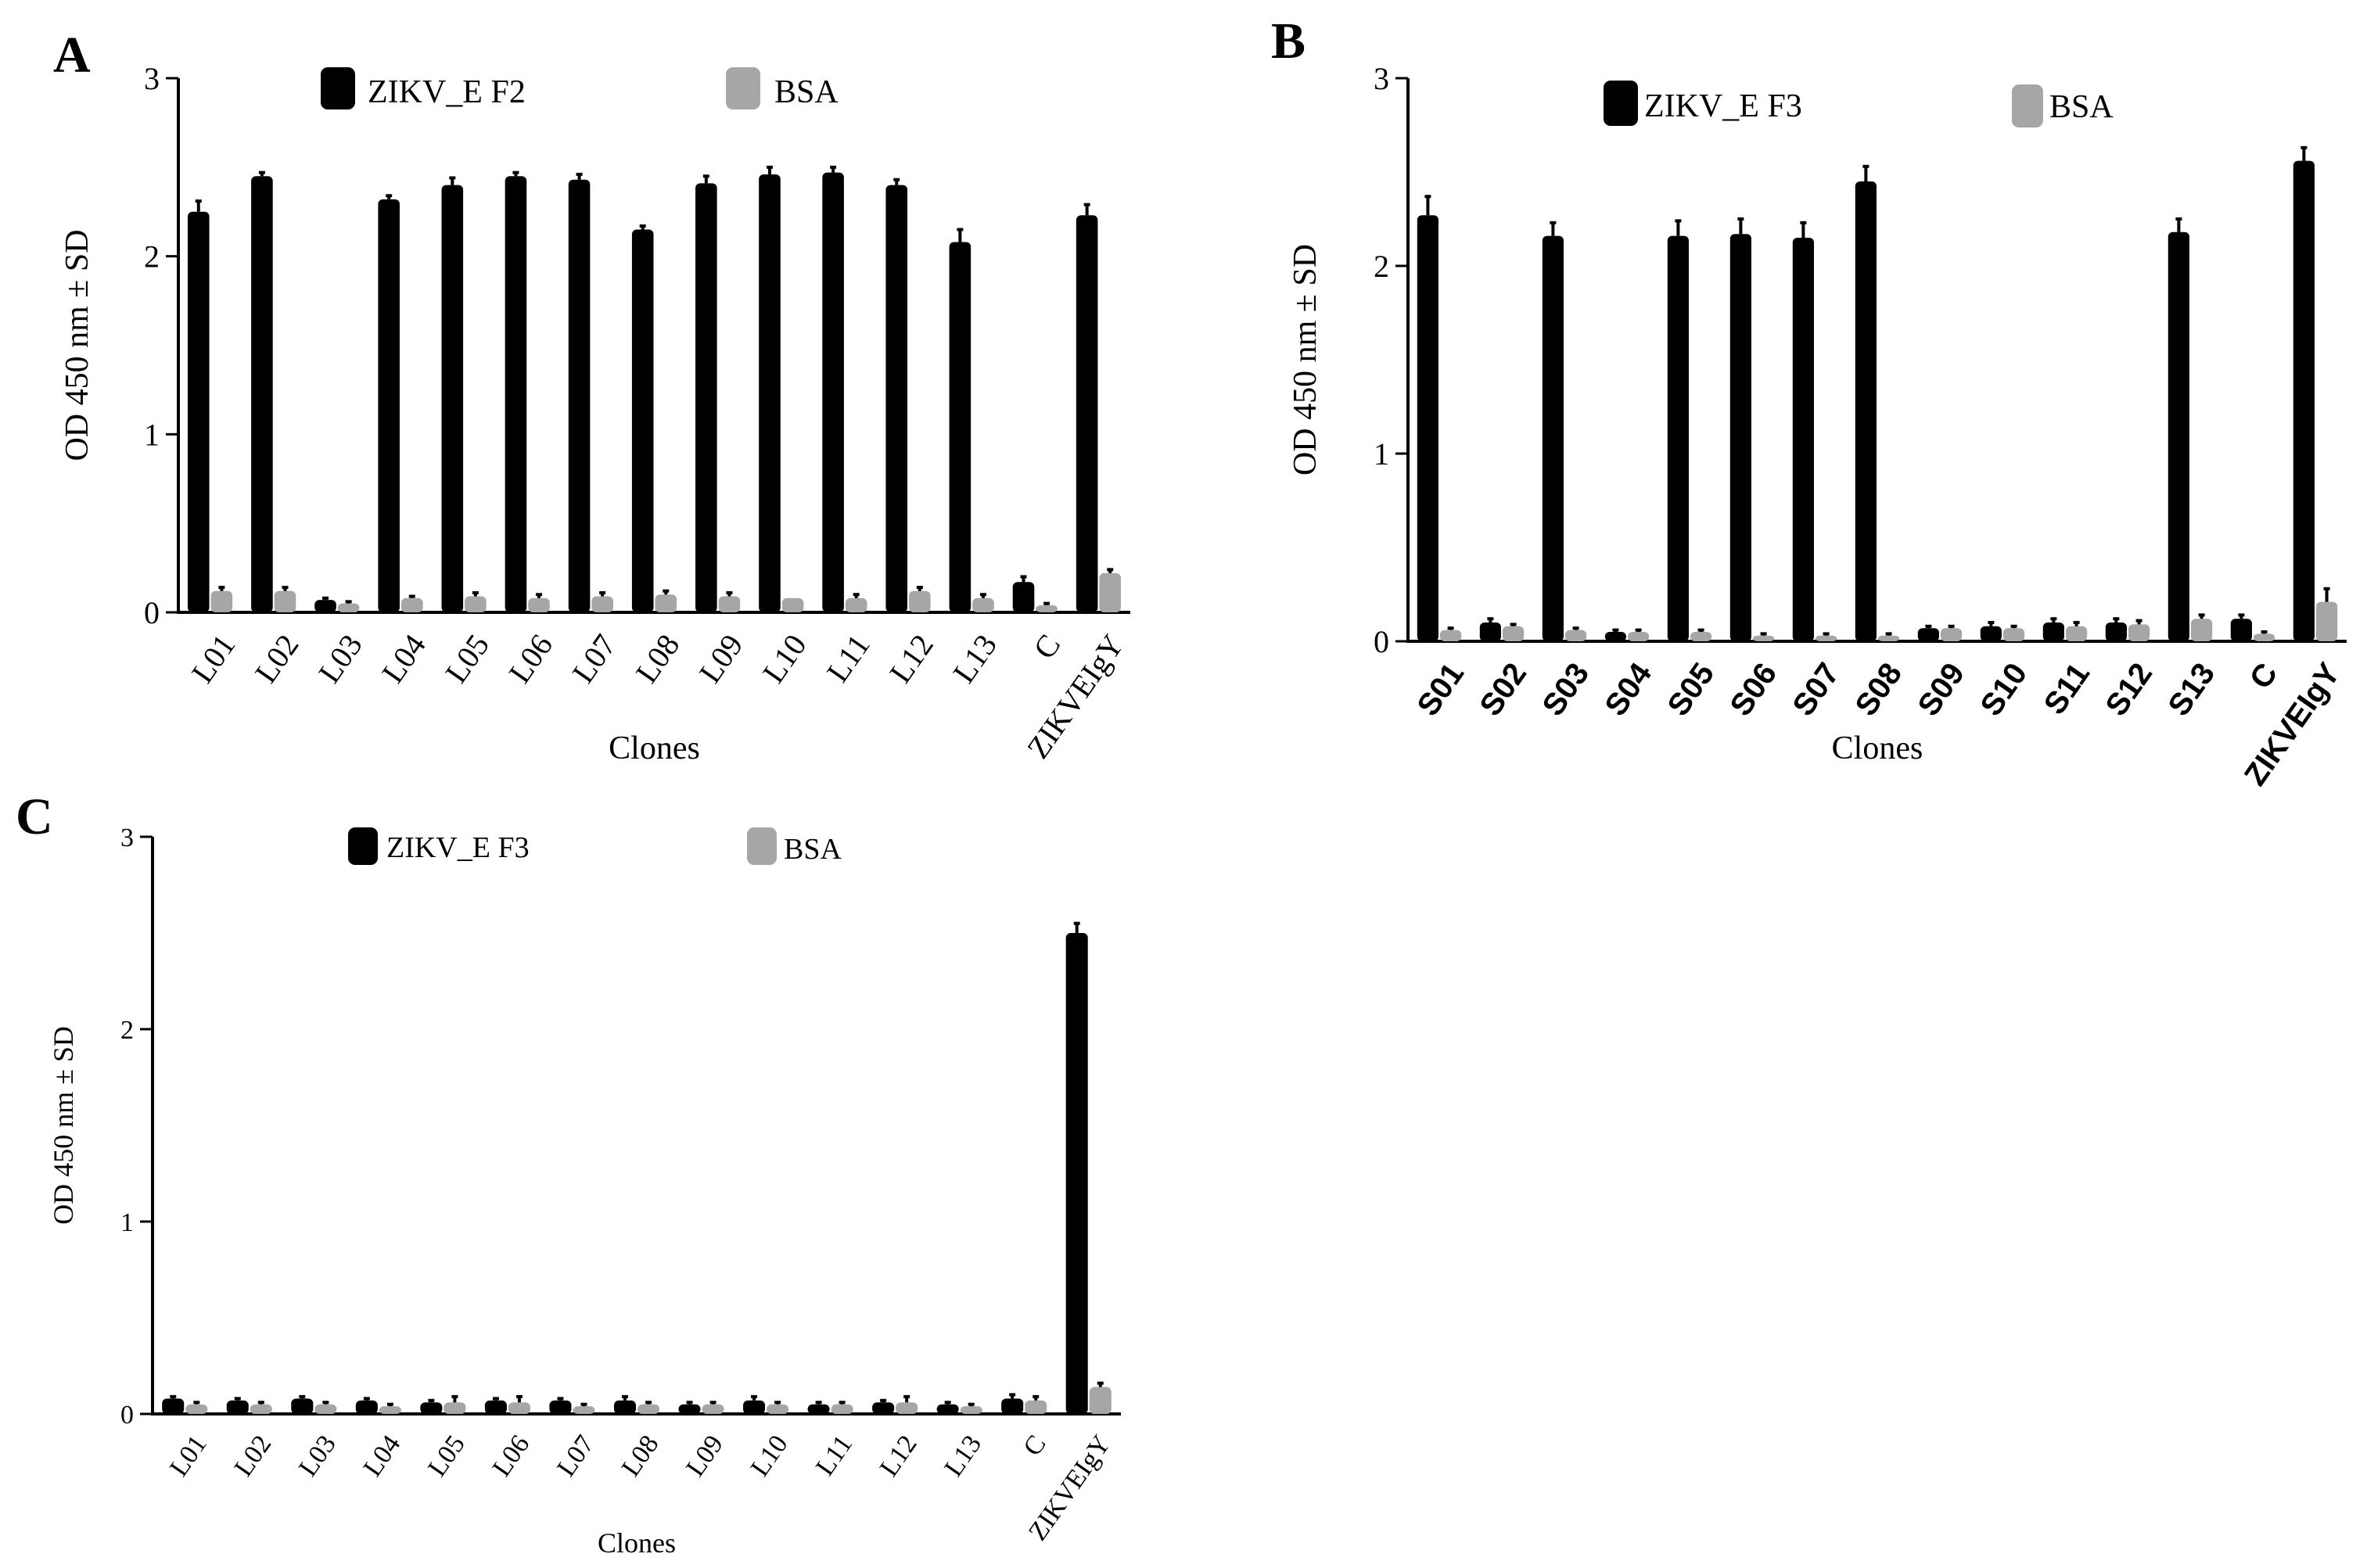 The width and height of the screenshot is (2374, 1568). I want to click on x-axis-label-a: Clones, so click(654, 748).